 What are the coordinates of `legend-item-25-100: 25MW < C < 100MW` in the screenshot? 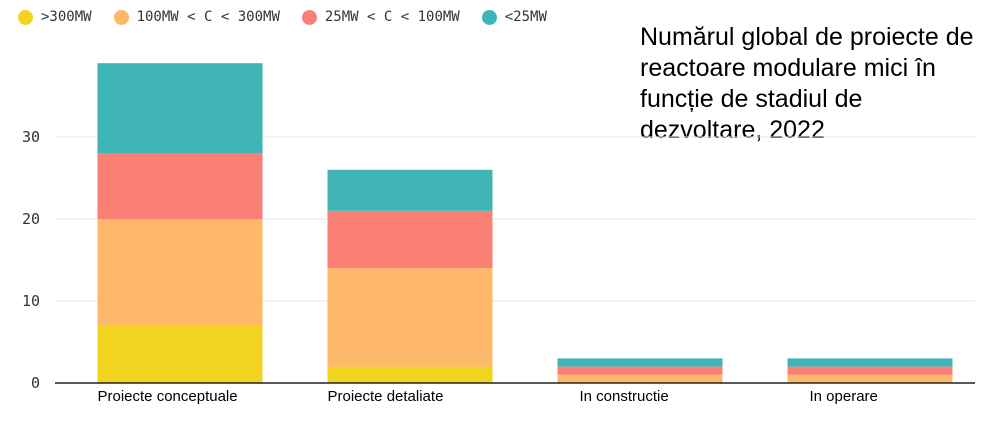 It's located at (380, 17).